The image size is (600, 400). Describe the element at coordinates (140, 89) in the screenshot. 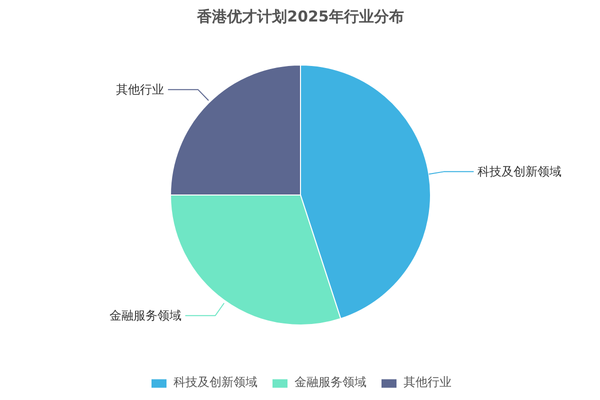

I see `slice-label: 其他行业` at that location.